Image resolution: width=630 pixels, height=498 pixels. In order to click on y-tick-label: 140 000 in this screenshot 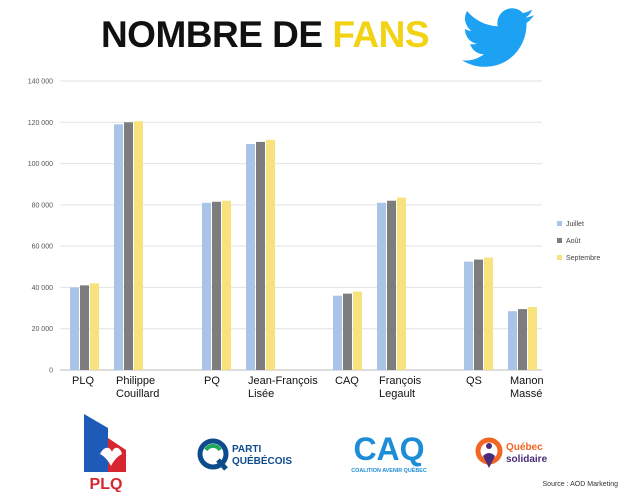, I will do `click(40, 82)`.